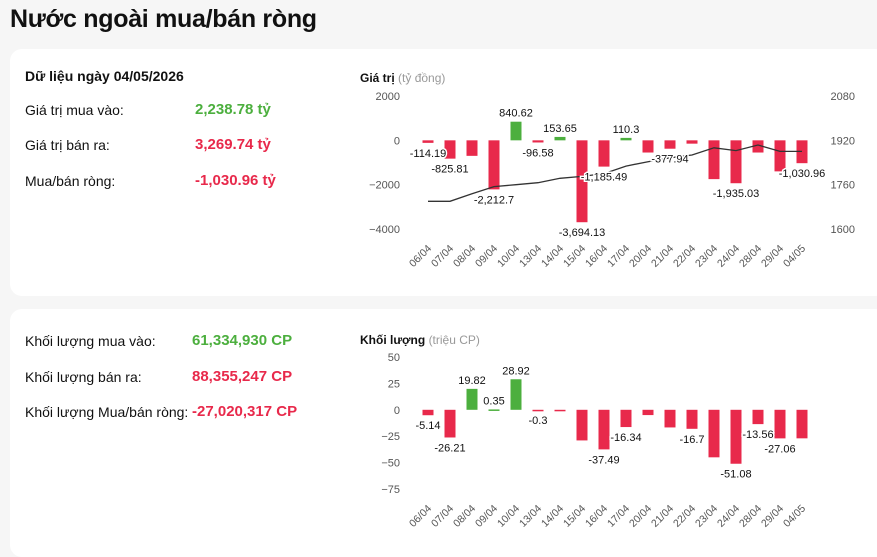  Describe the element at coordinates (618, 516) in the screenshot. I see `category-label: 17/04` at that location.